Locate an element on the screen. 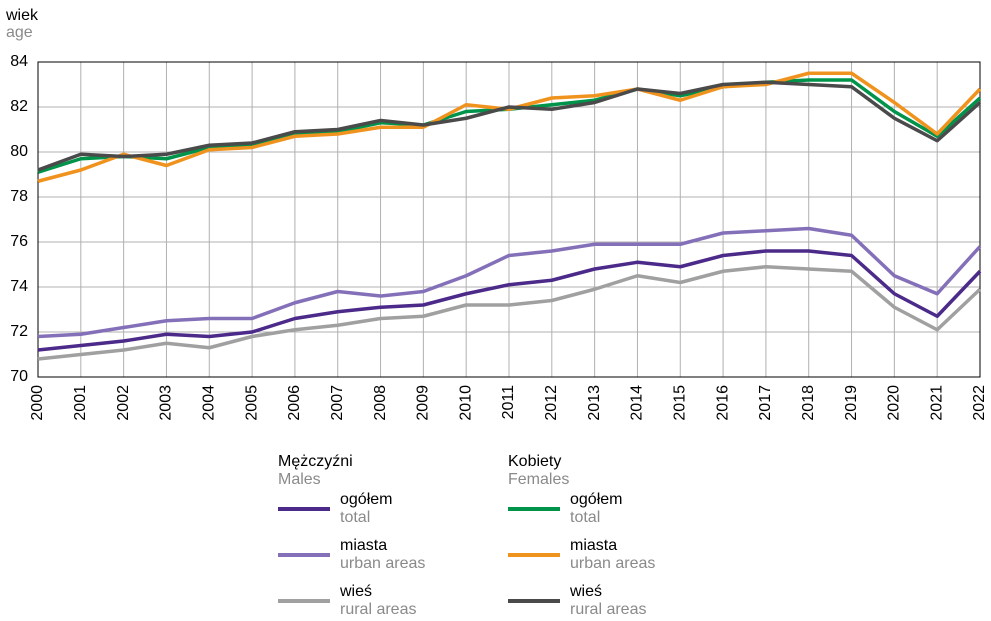 The width and height of the screenshot is (991, 621). x-tick-label: 2015 is located at coordinates (679, 403).